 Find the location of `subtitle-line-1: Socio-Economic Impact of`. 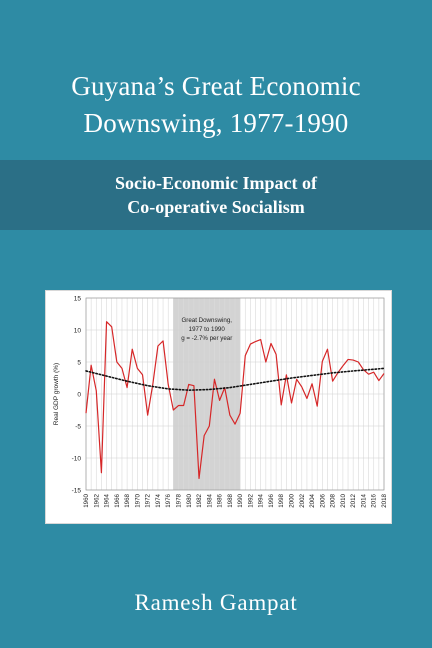

subtitle-line-1: Socio-Economic Impact of is located at coordinates (216, 183).